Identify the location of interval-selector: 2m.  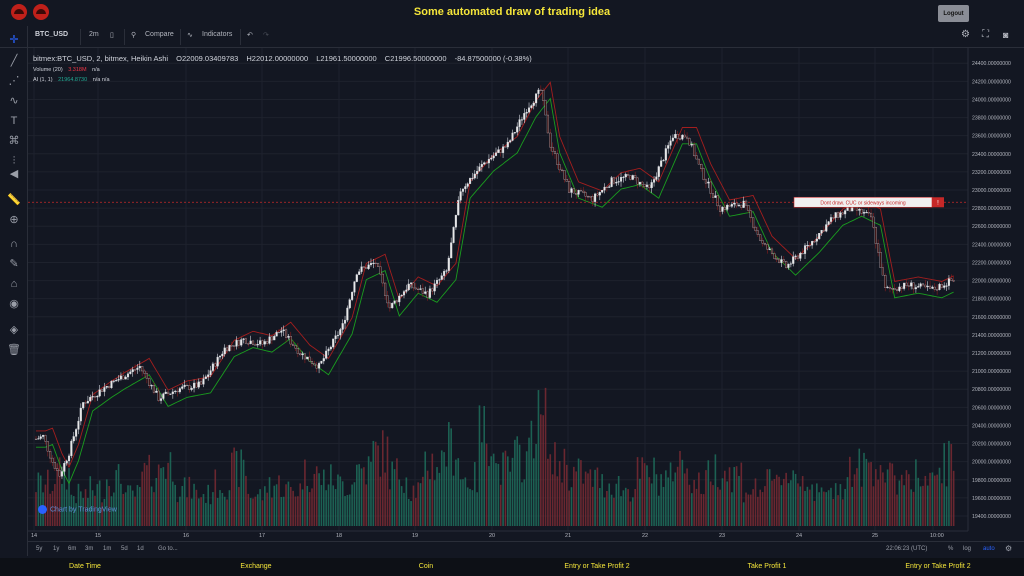
(94, 34).